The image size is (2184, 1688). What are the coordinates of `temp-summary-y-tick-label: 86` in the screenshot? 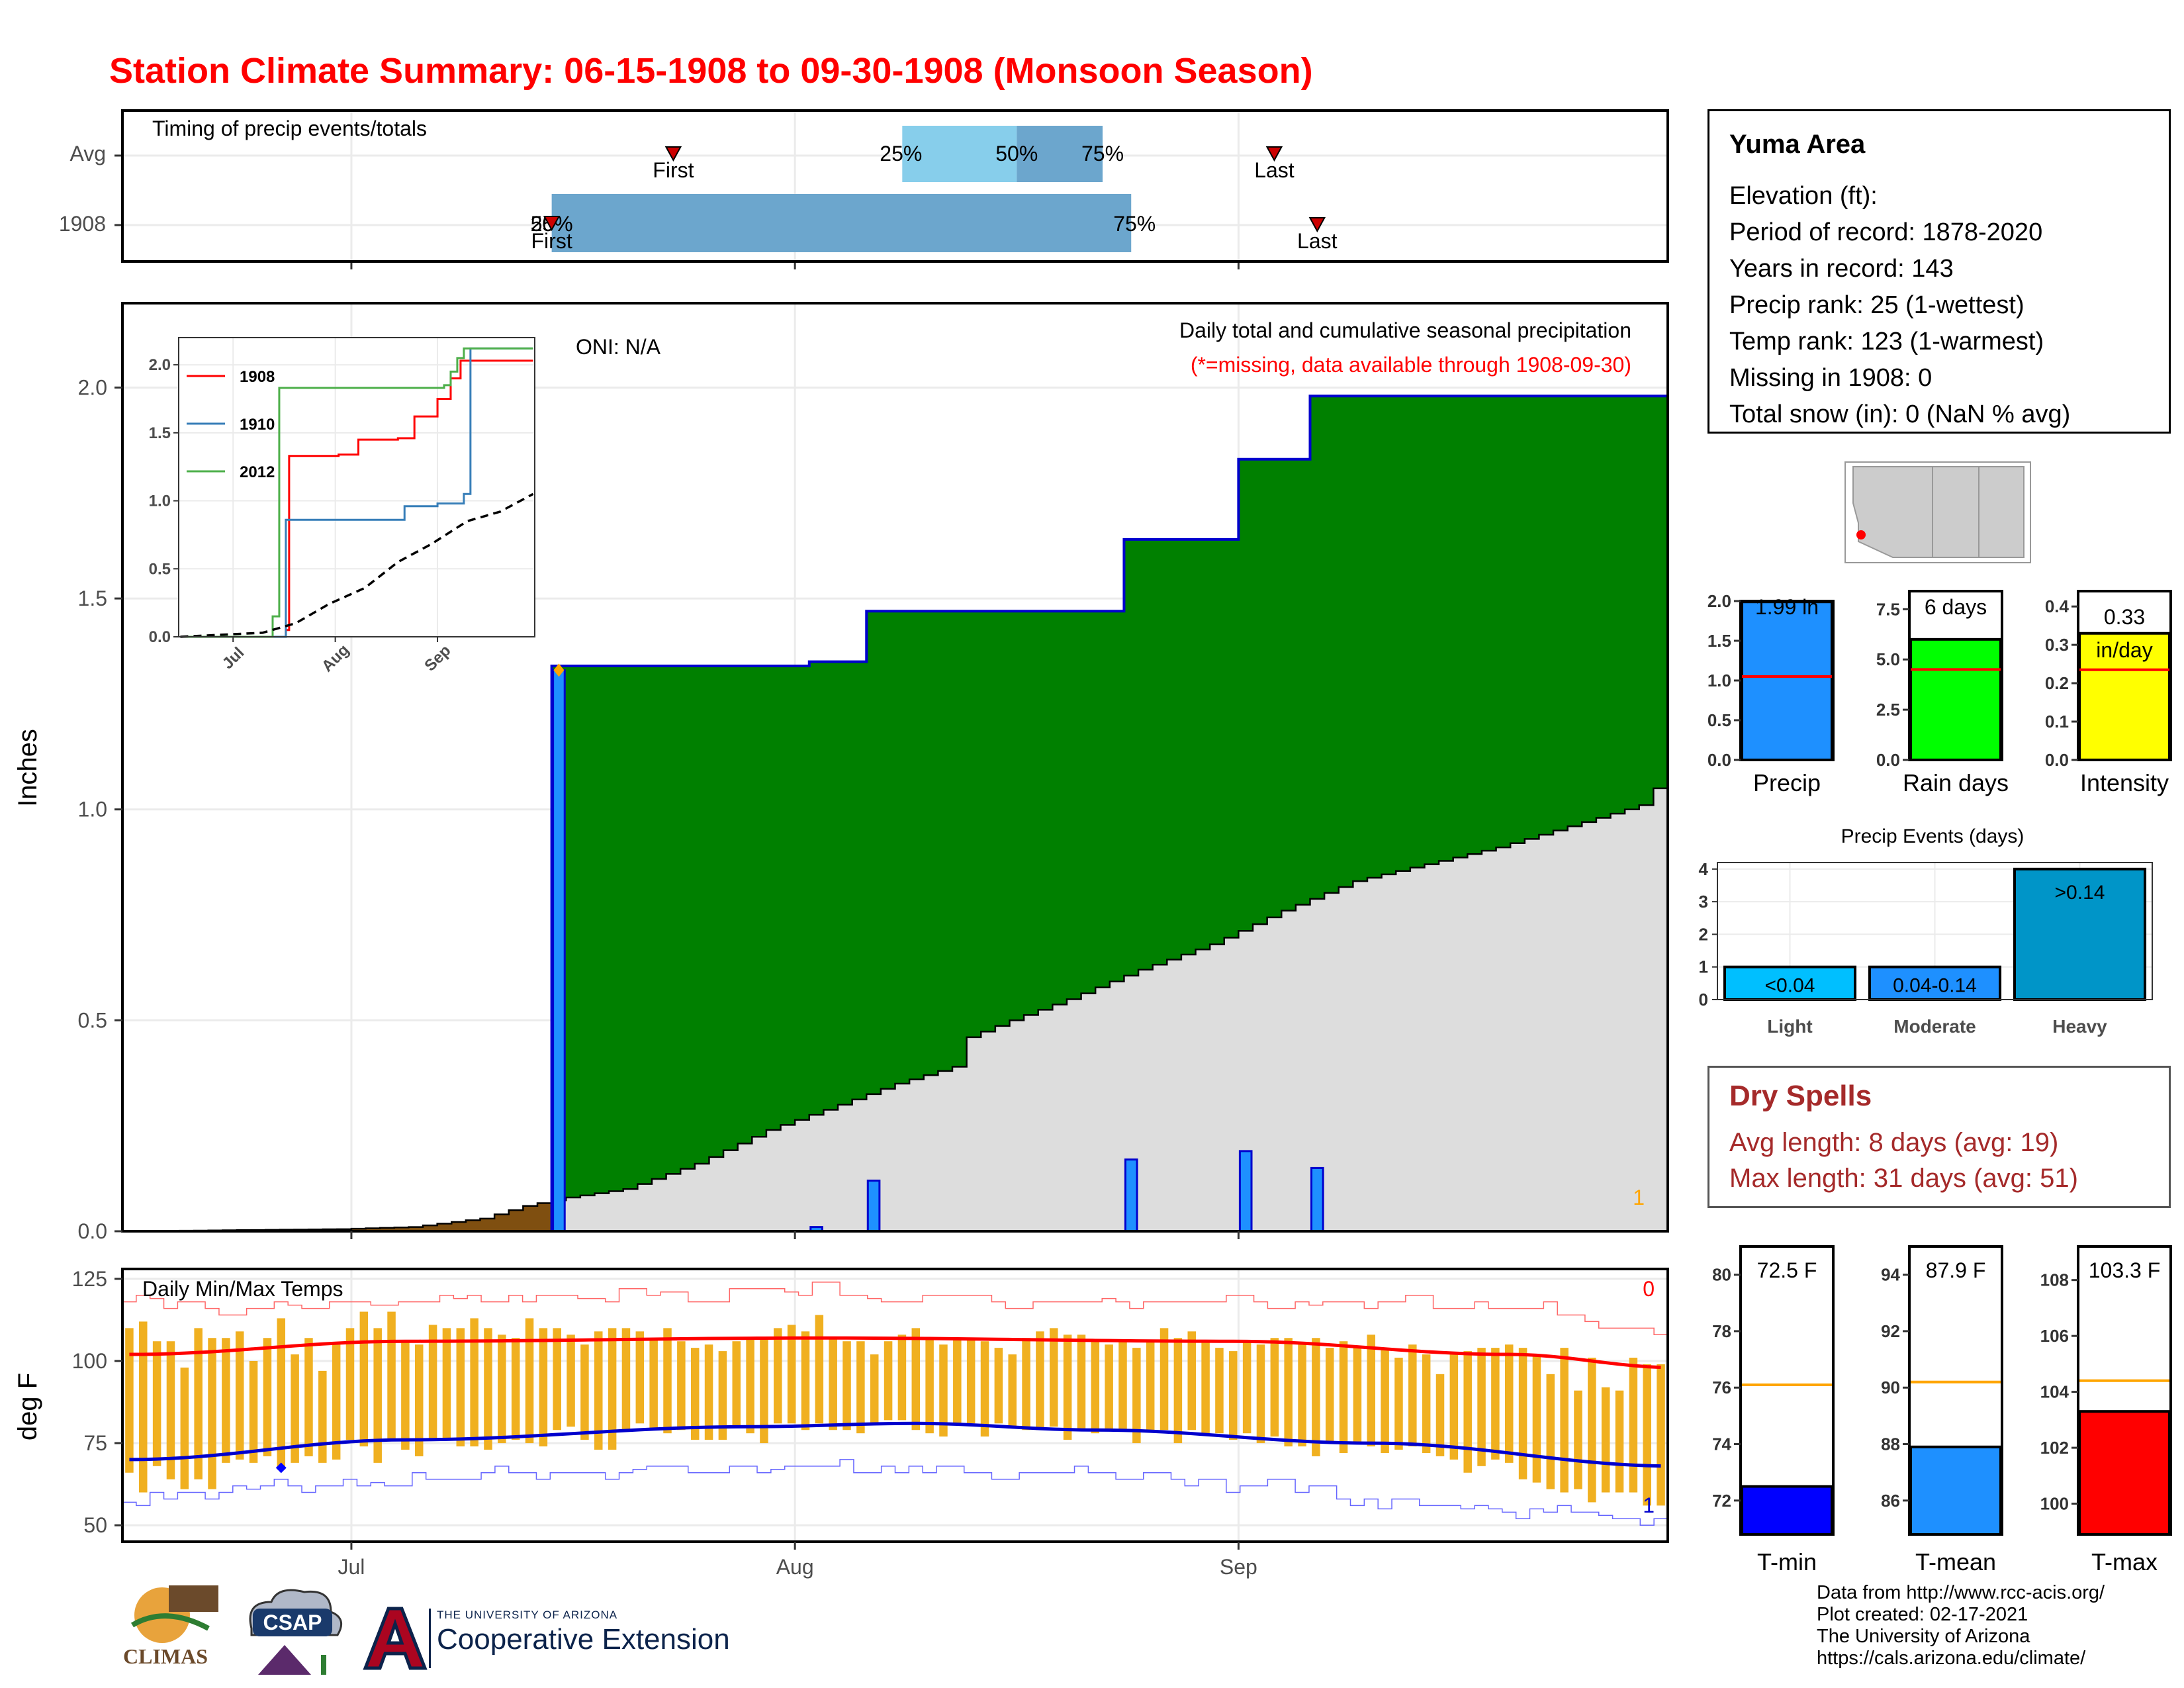 It's located at (1891, 1501).